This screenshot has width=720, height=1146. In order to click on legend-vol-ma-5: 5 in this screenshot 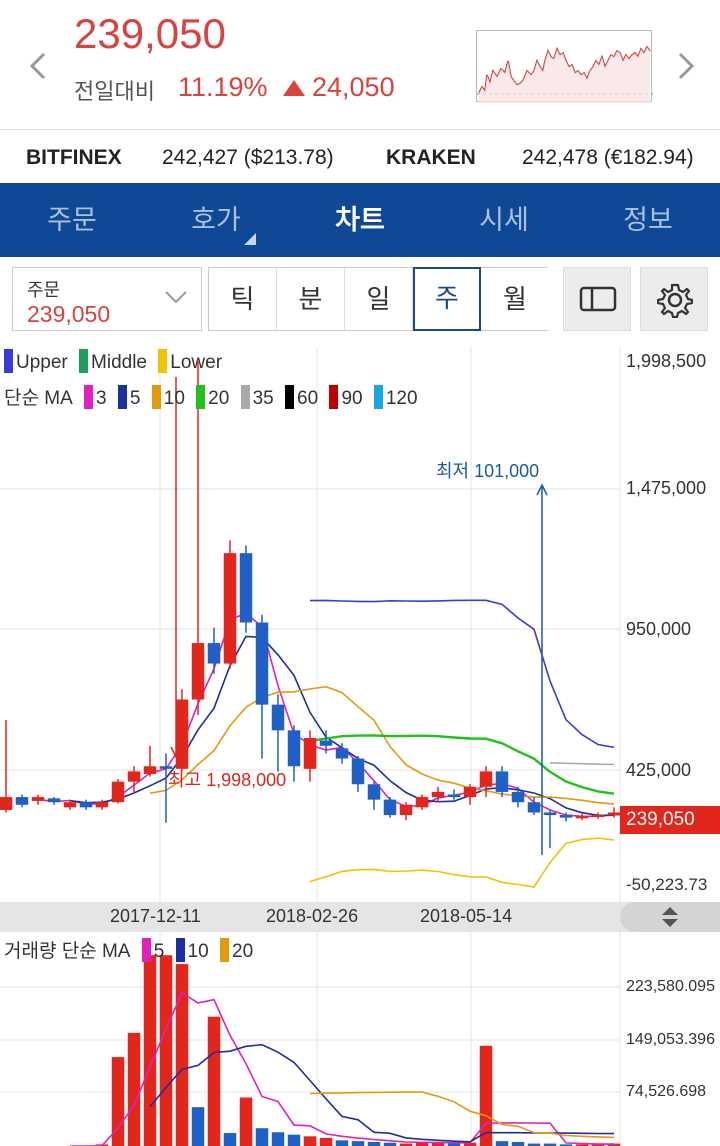, I will do `click(152, 949)`.